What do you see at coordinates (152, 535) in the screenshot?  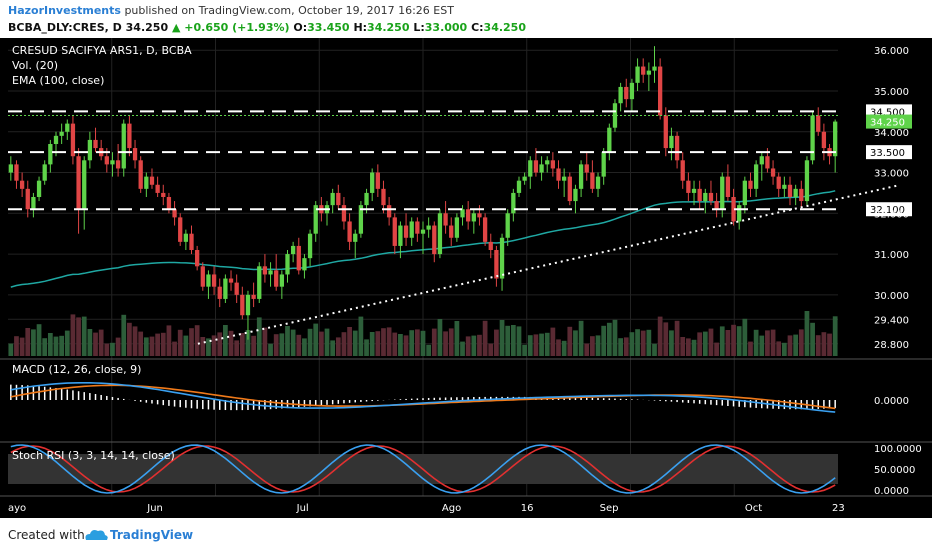 I see `brand-name: TradingView` at bounding box center [152, 535].